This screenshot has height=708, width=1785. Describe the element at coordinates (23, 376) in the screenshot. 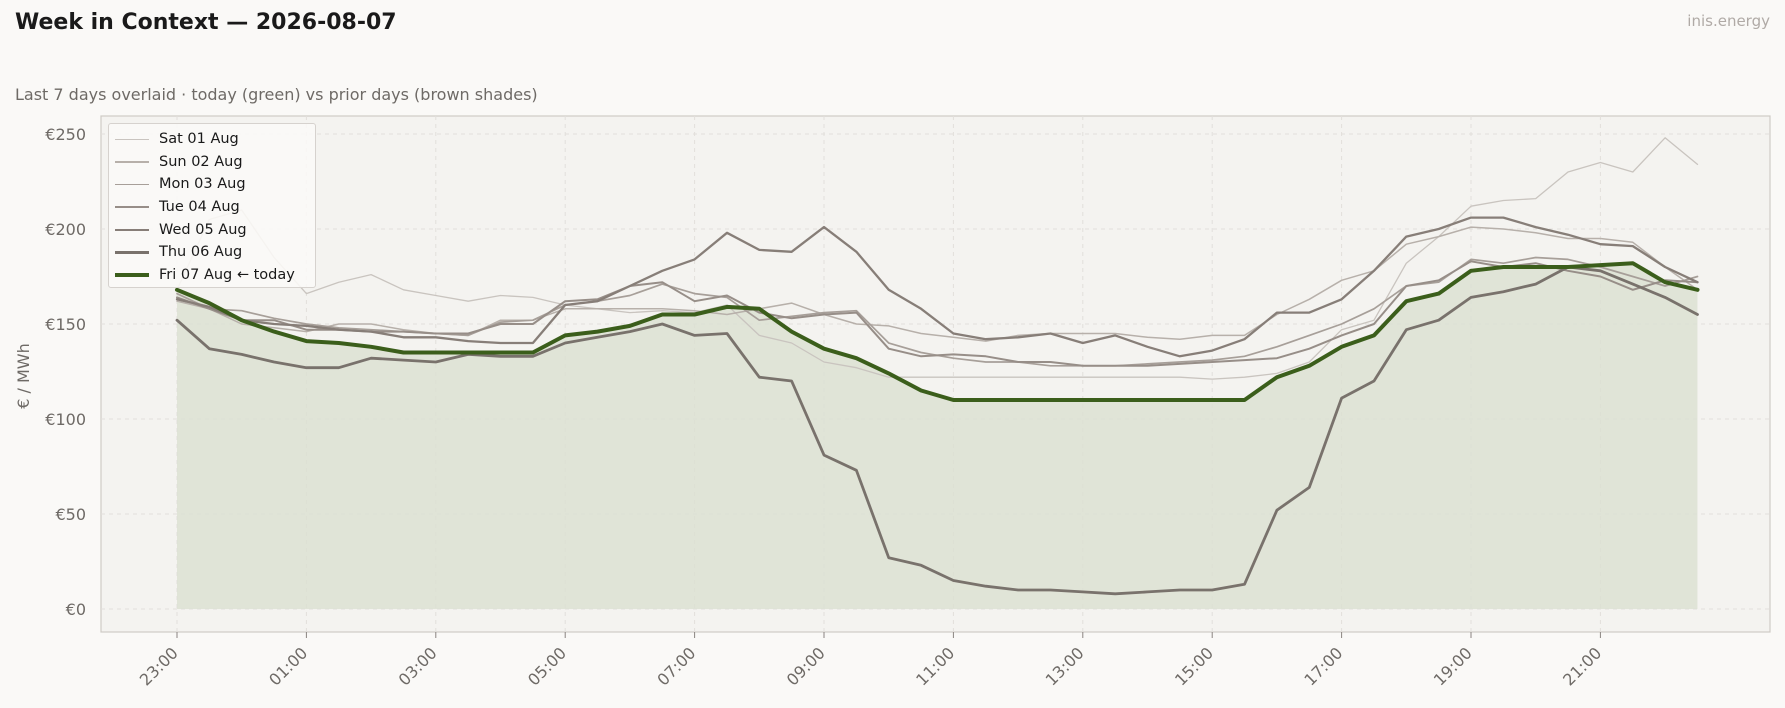

I see `y-axis-label: € / MWh` at that location.